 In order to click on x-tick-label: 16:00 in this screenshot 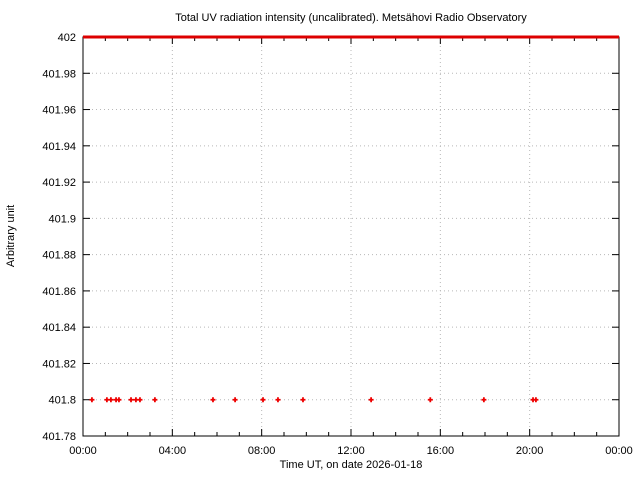, I will do `click(441, 451)`.